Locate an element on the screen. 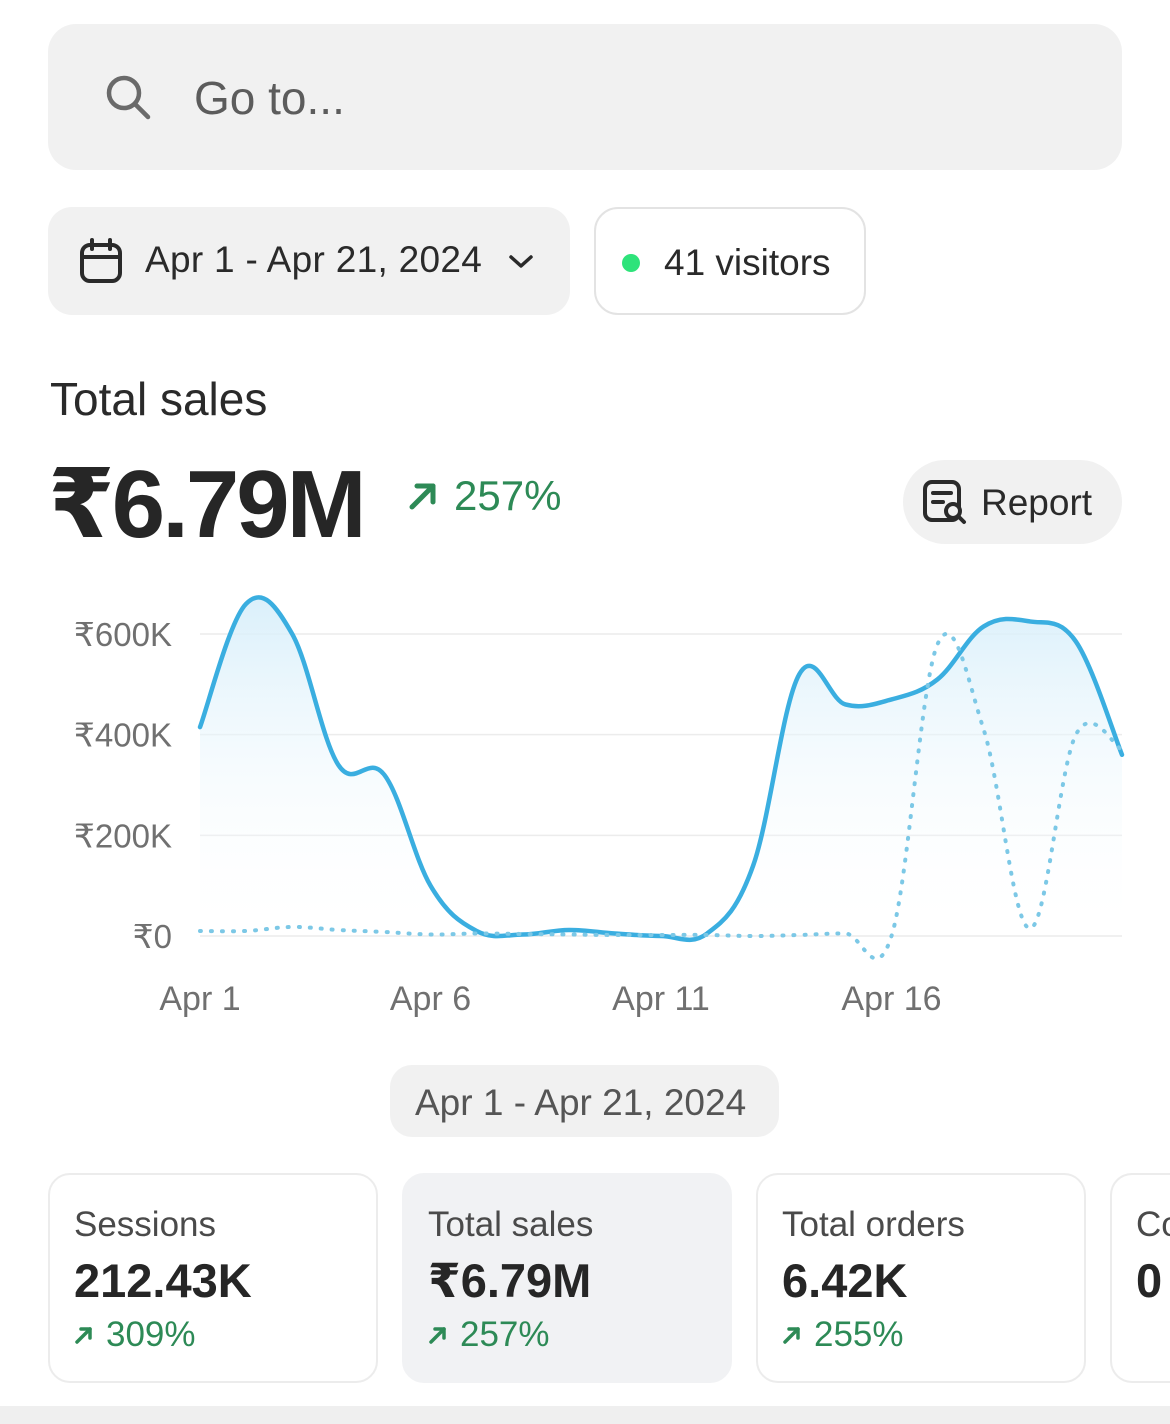 The image size is (1170, 1424). y-tick-label: ₹400K is located at coordinates (123, 735).